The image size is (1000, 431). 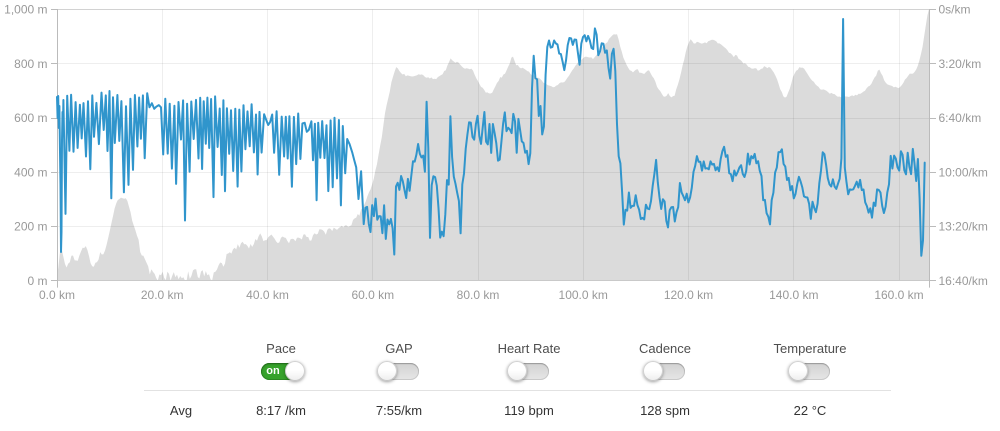 What do you see at coordinates (960, 64) in the screenshot?
I see `svg-text: 3:20/km` at bounding box center [960, 64].